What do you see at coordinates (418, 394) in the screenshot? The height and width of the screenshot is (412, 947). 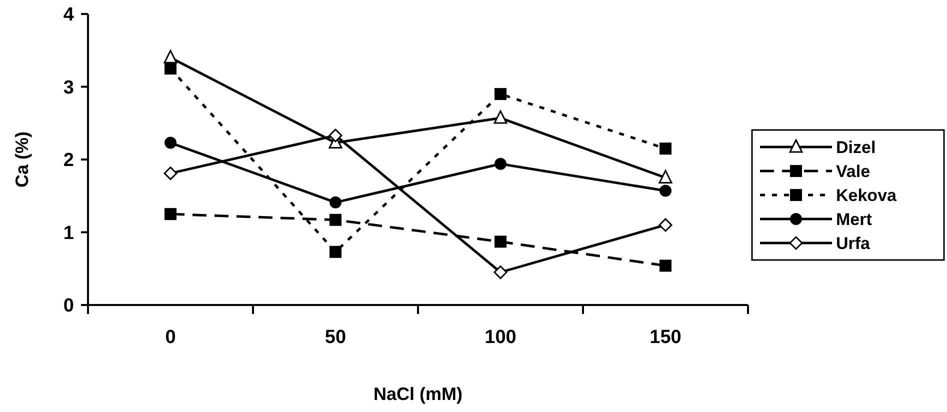 I see `x-axis-title: NaCl (mM)` at bounding box center [418, 394].